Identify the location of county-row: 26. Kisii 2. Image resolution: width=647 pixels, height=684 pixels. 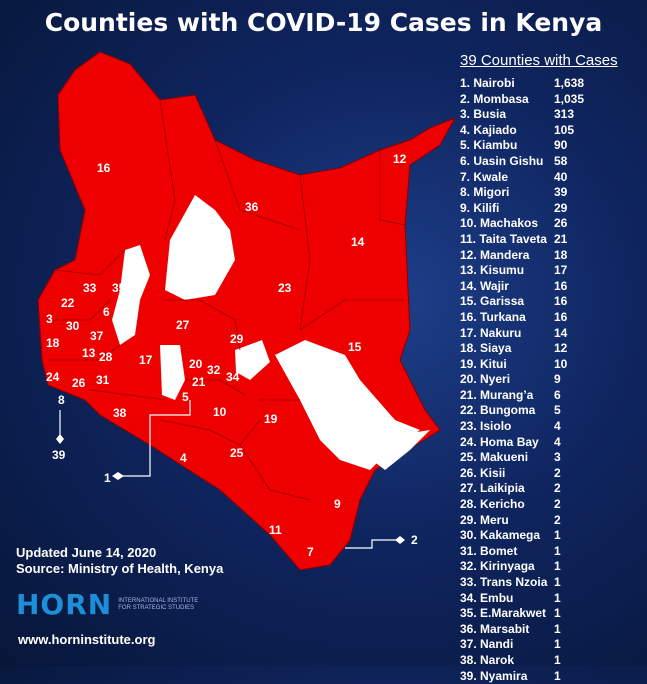
(550, 474).